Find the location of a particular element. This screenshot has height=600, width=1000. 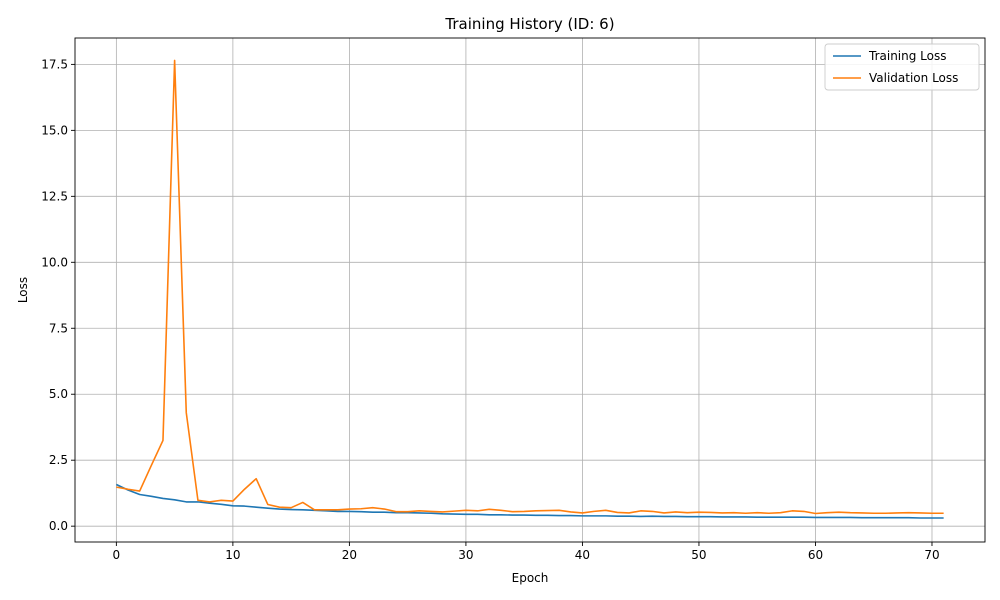

legend-box is located at coordinates (902, 67).